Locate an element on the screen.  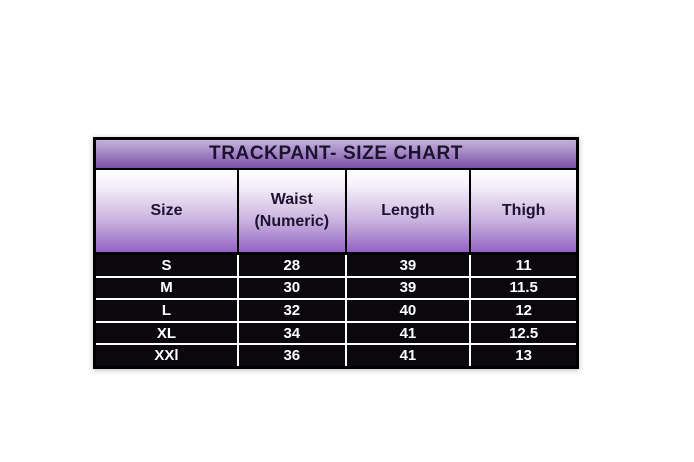
column-header-length-label: Length is located at coordinates (408, 211).